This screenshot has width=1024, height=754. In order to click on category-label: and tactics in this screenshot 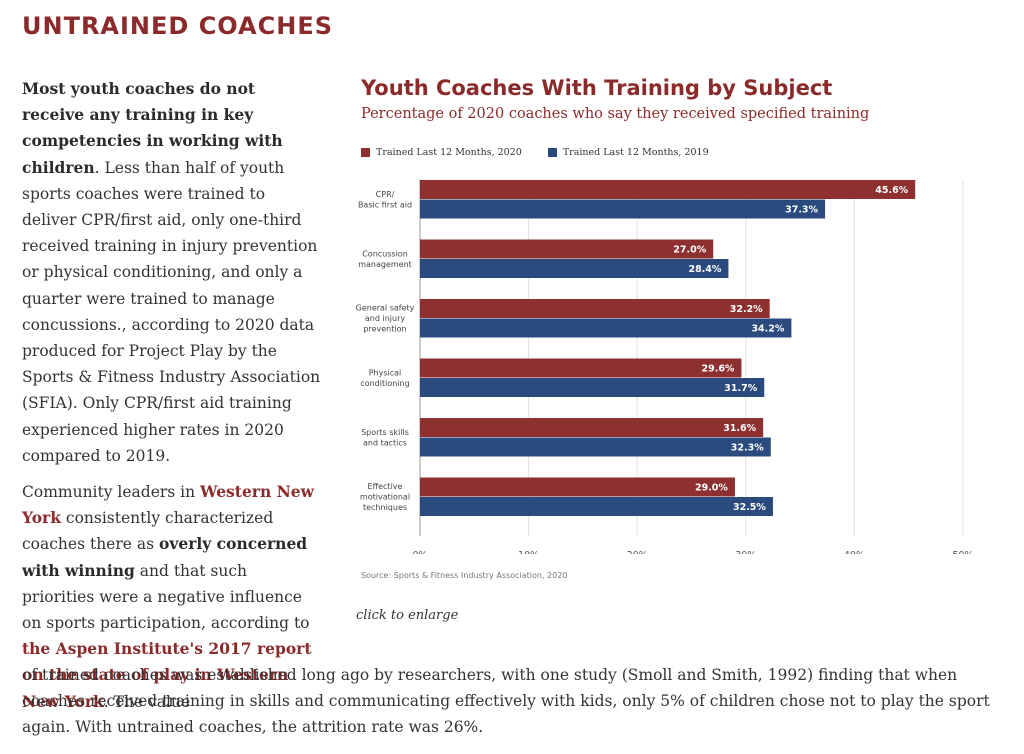, I will do `click(385, 442)`.